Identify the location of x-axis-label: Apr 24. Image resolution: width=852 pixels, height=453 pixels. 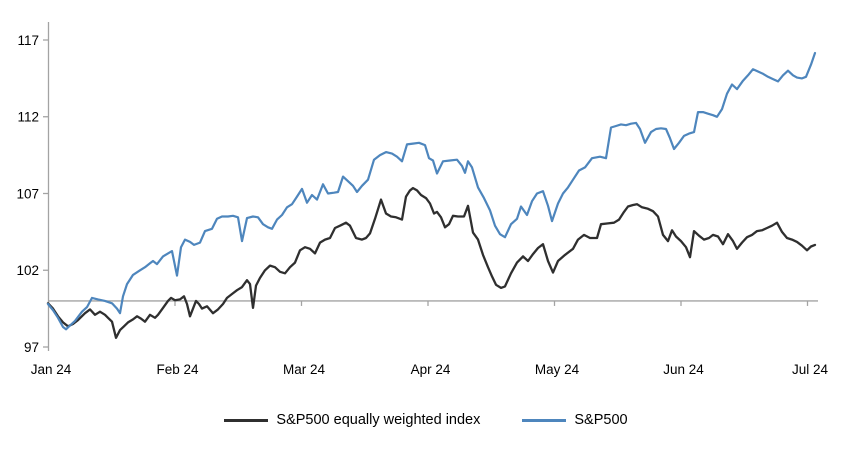
(431, 369).